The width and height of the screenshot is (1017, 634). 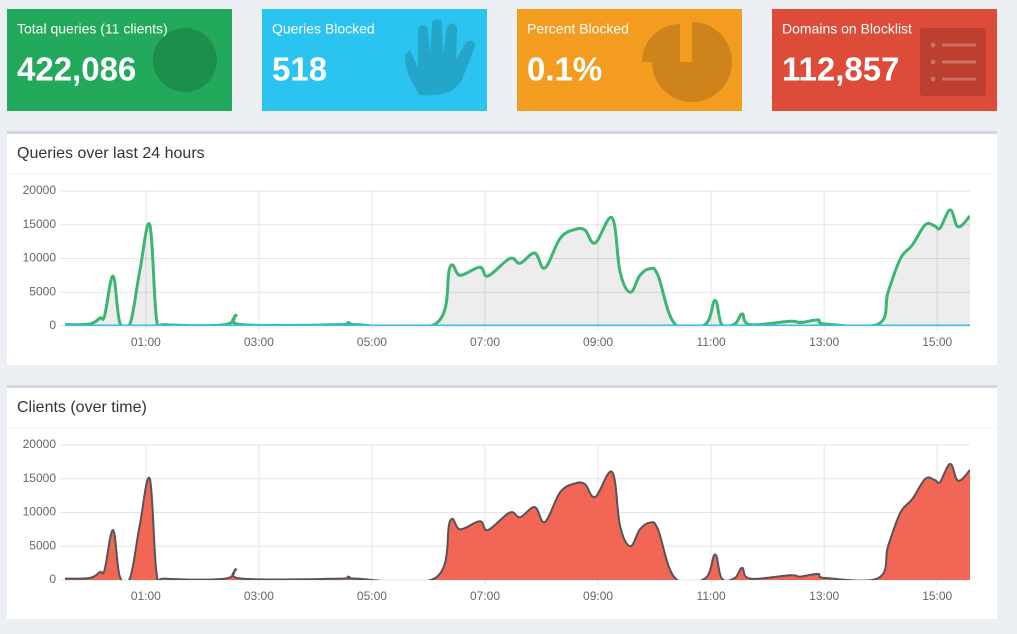 I want to click on globe-icon, so click(x=185, y=60).